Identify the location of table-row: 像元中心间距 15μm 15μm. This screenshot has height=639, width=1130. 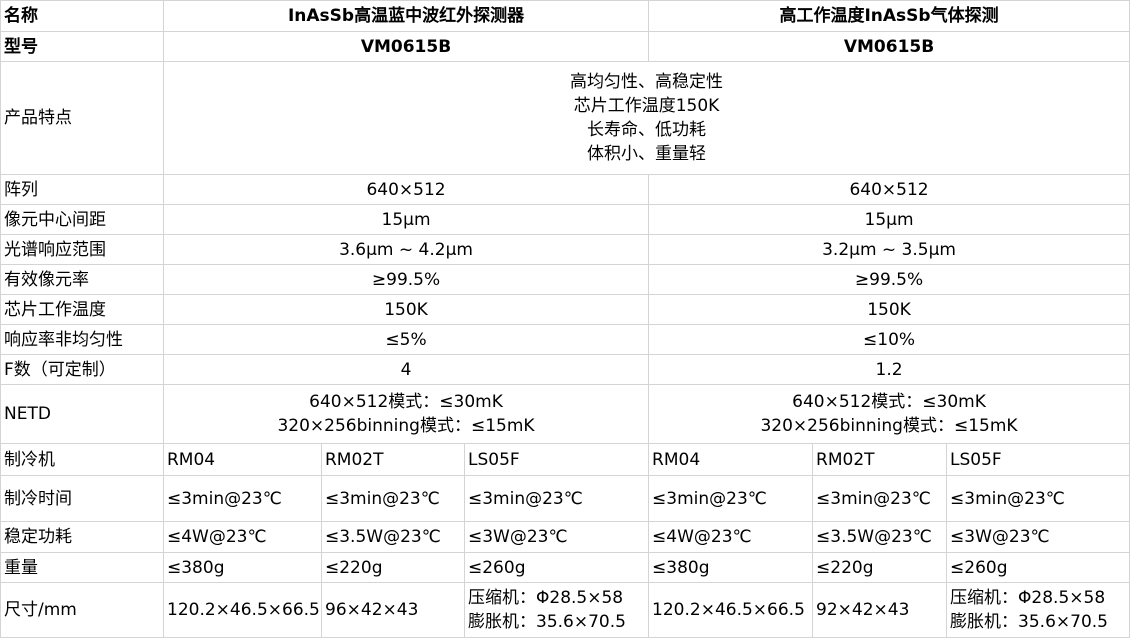
(565, 219).